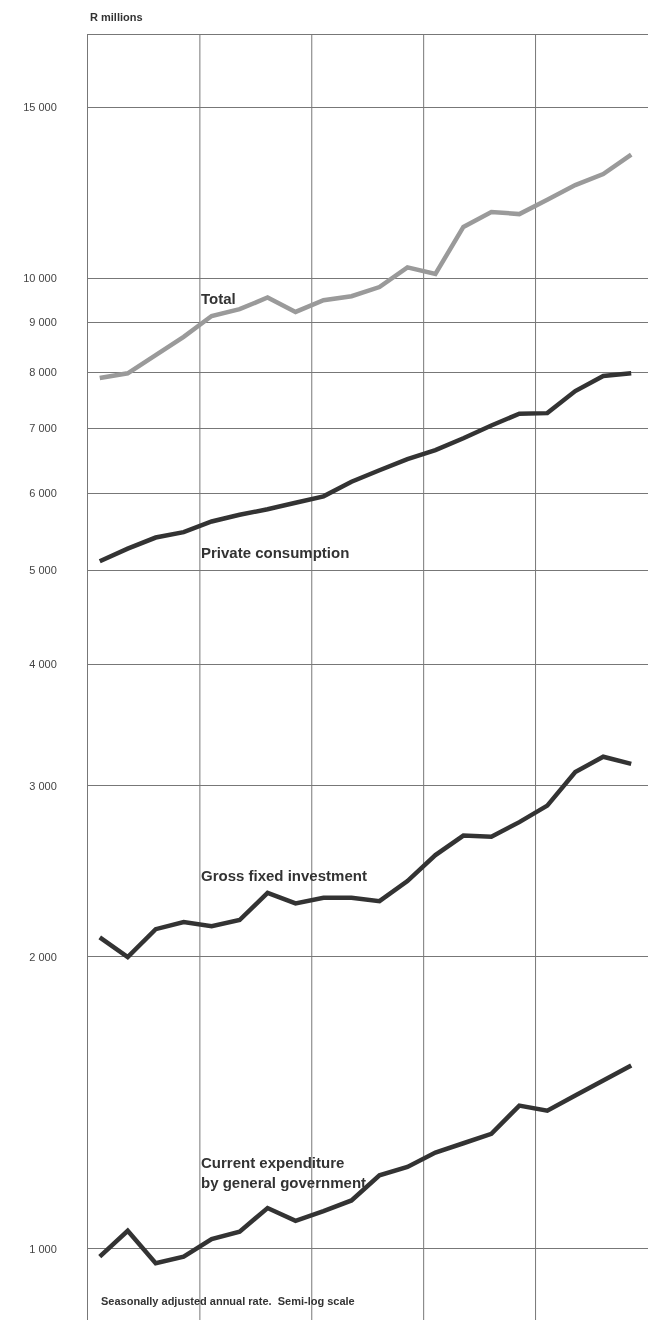  Describe the element at coordinates (43, 570) in the screenshot. I see `y-tick-label: 5 000` at that location.